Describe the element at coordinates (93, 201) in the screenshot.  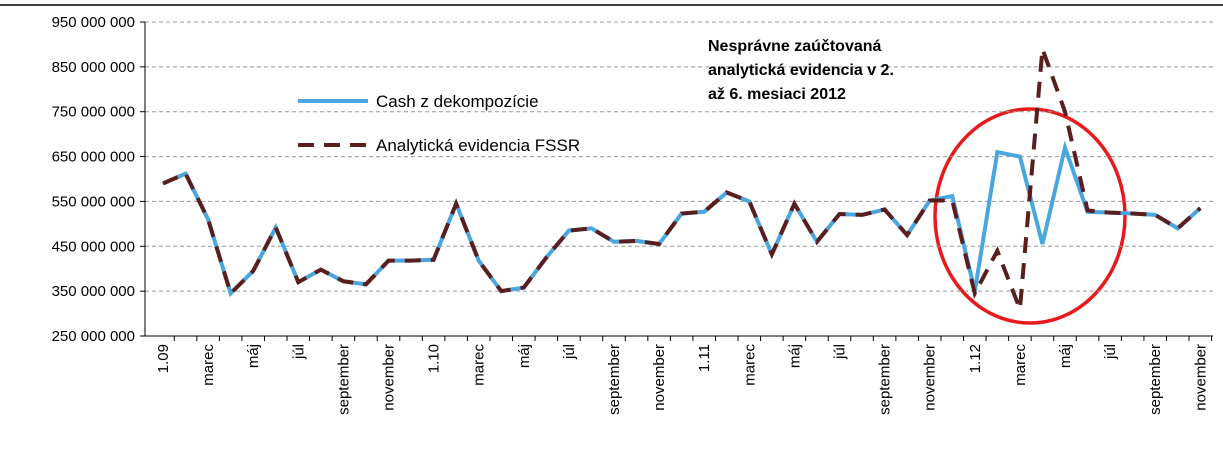
I see `y-tick-label: 550 000 000` at that location.